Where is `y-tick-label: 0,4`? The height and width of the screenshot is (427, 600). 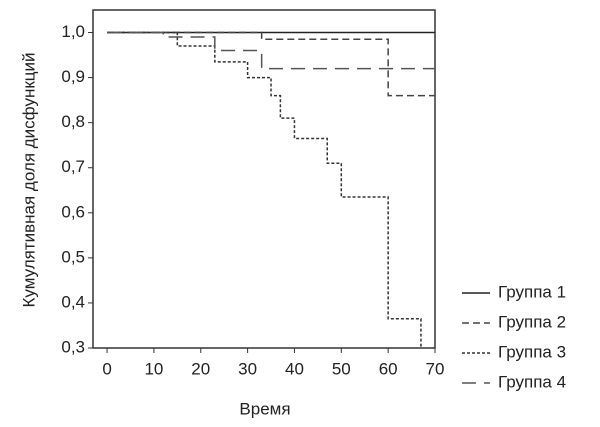 y-tick-label: 0,4 is located at coordinates (73, 301).